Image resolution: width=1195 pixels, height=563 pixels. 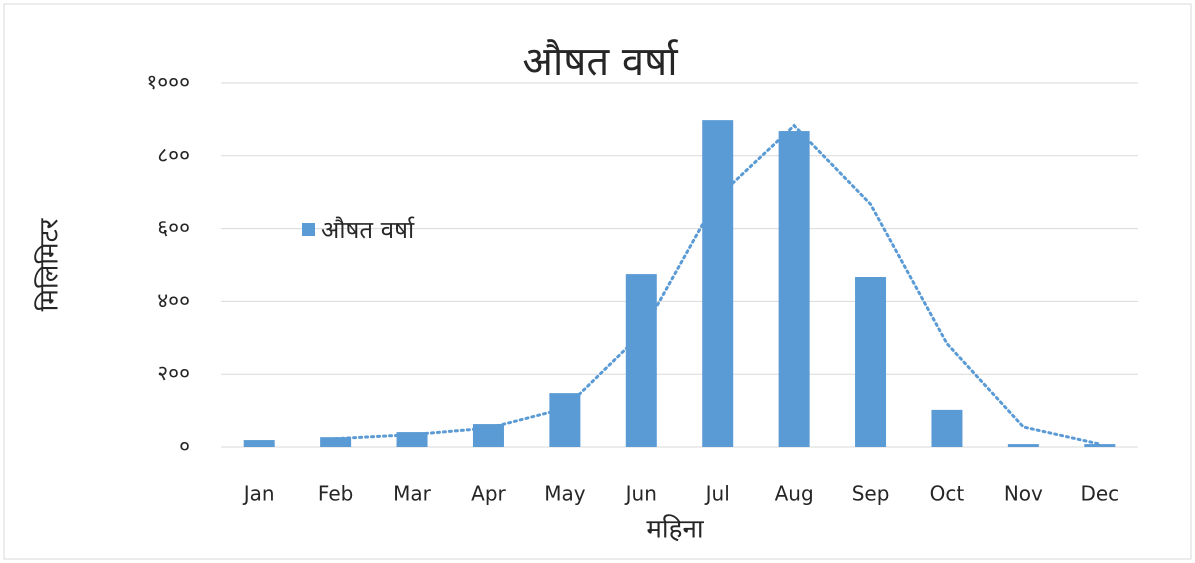 What do you see at coordinates (168, 82) in the screenshot?
I see `y-tick-label: १०००` at bounding box center [168, 82].